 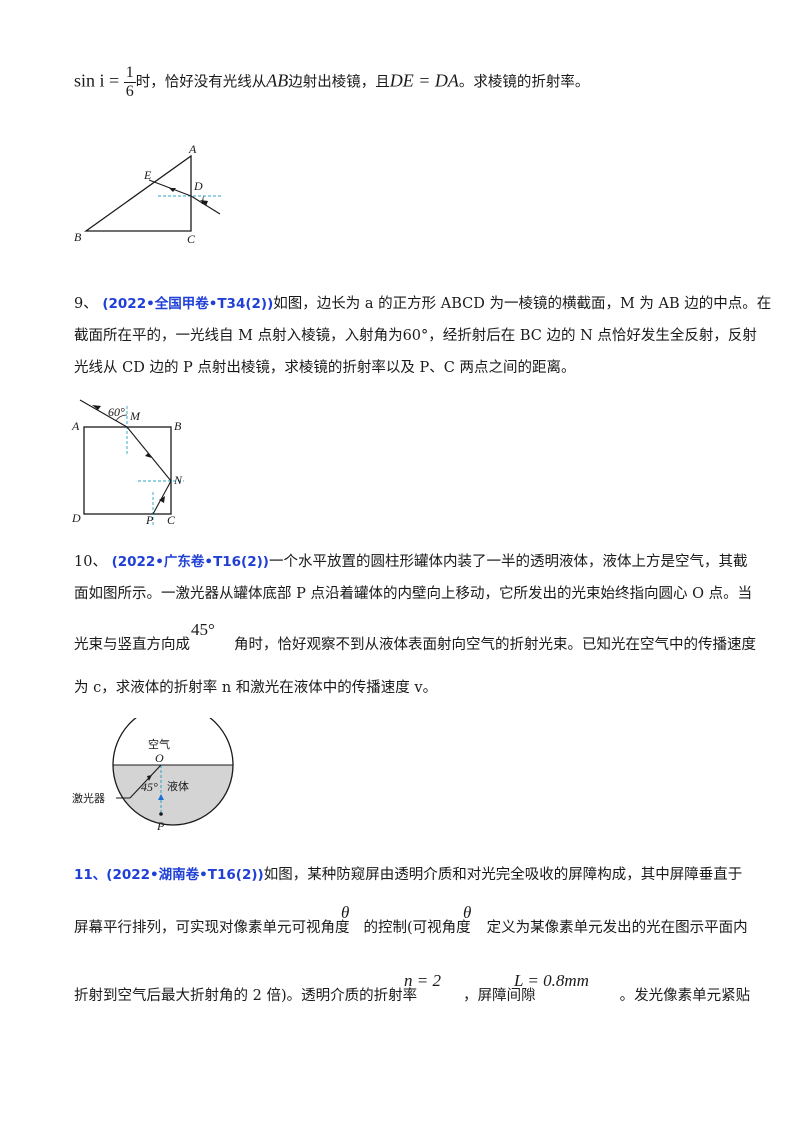 I want to click on cylinder-tank-figure: 空气 O 液体 45° 激光器 P, so click(x=153, y=775).